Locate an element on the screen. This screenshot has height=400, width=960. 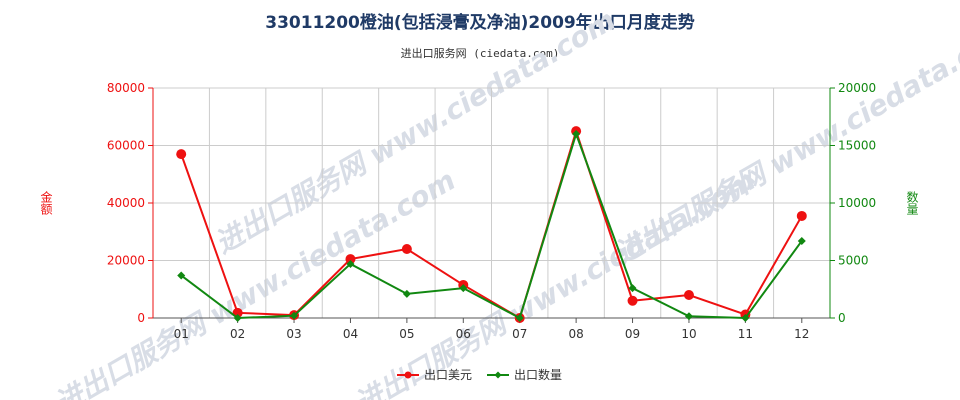
x-tick-label: 08 is located at coordinates (575, 334).